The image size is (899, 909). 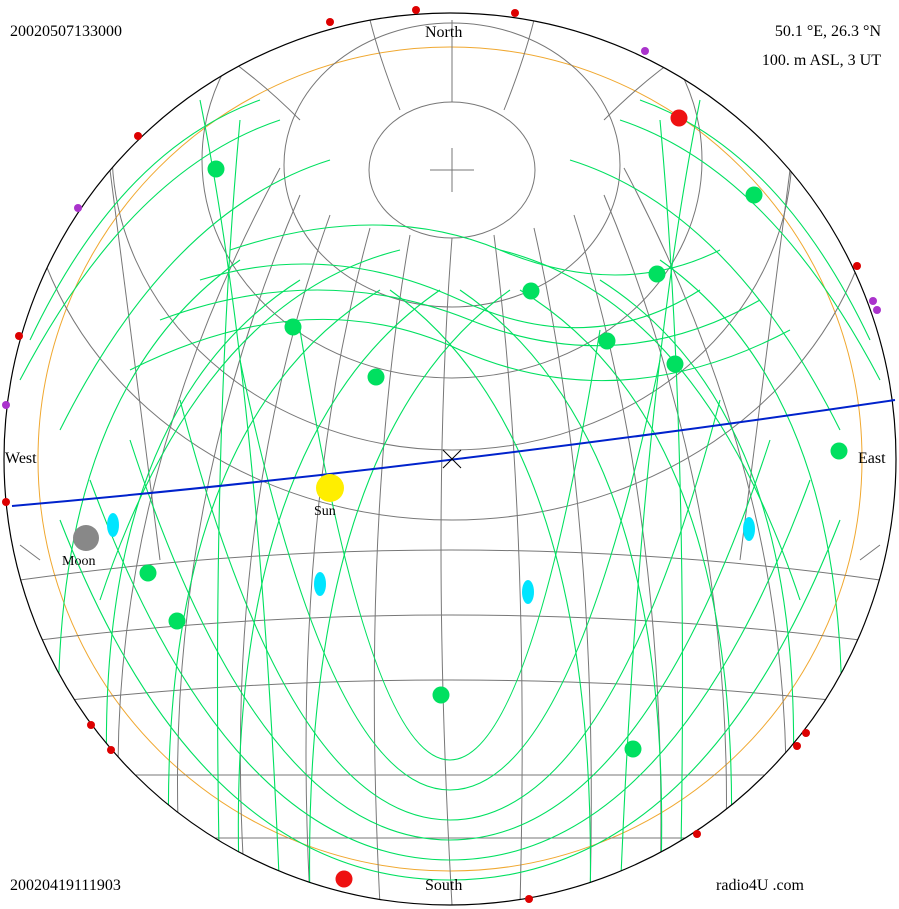 What do you see at coordinates (330, 488) in the screenshot?
I see `sun-marker` at bounding box center [330, 488].